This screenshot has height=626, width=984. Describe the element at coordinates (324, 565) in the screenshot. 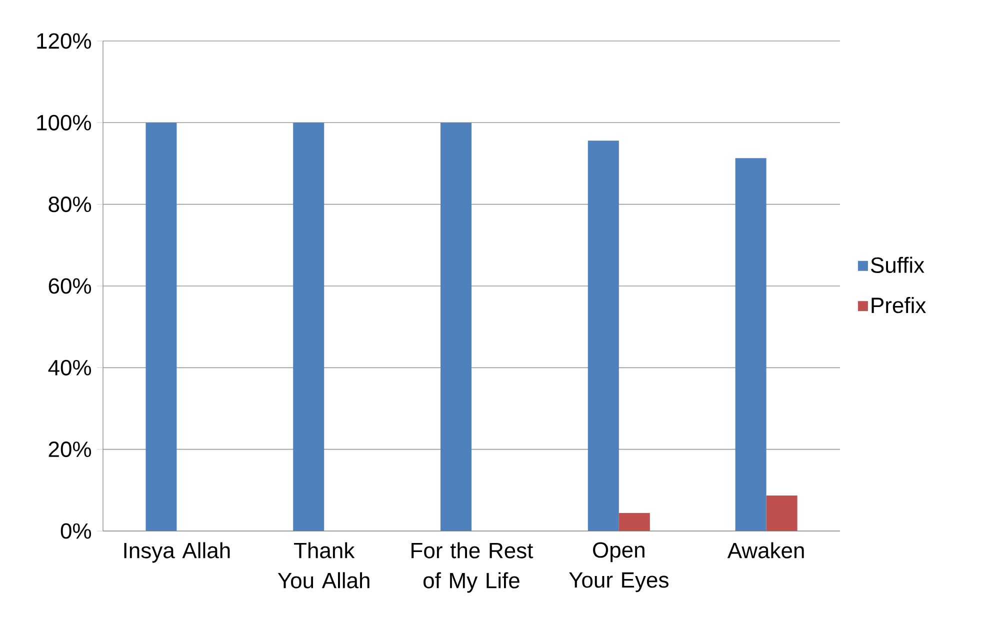

I see `x-tick-label: Thank You Allah` at that location.